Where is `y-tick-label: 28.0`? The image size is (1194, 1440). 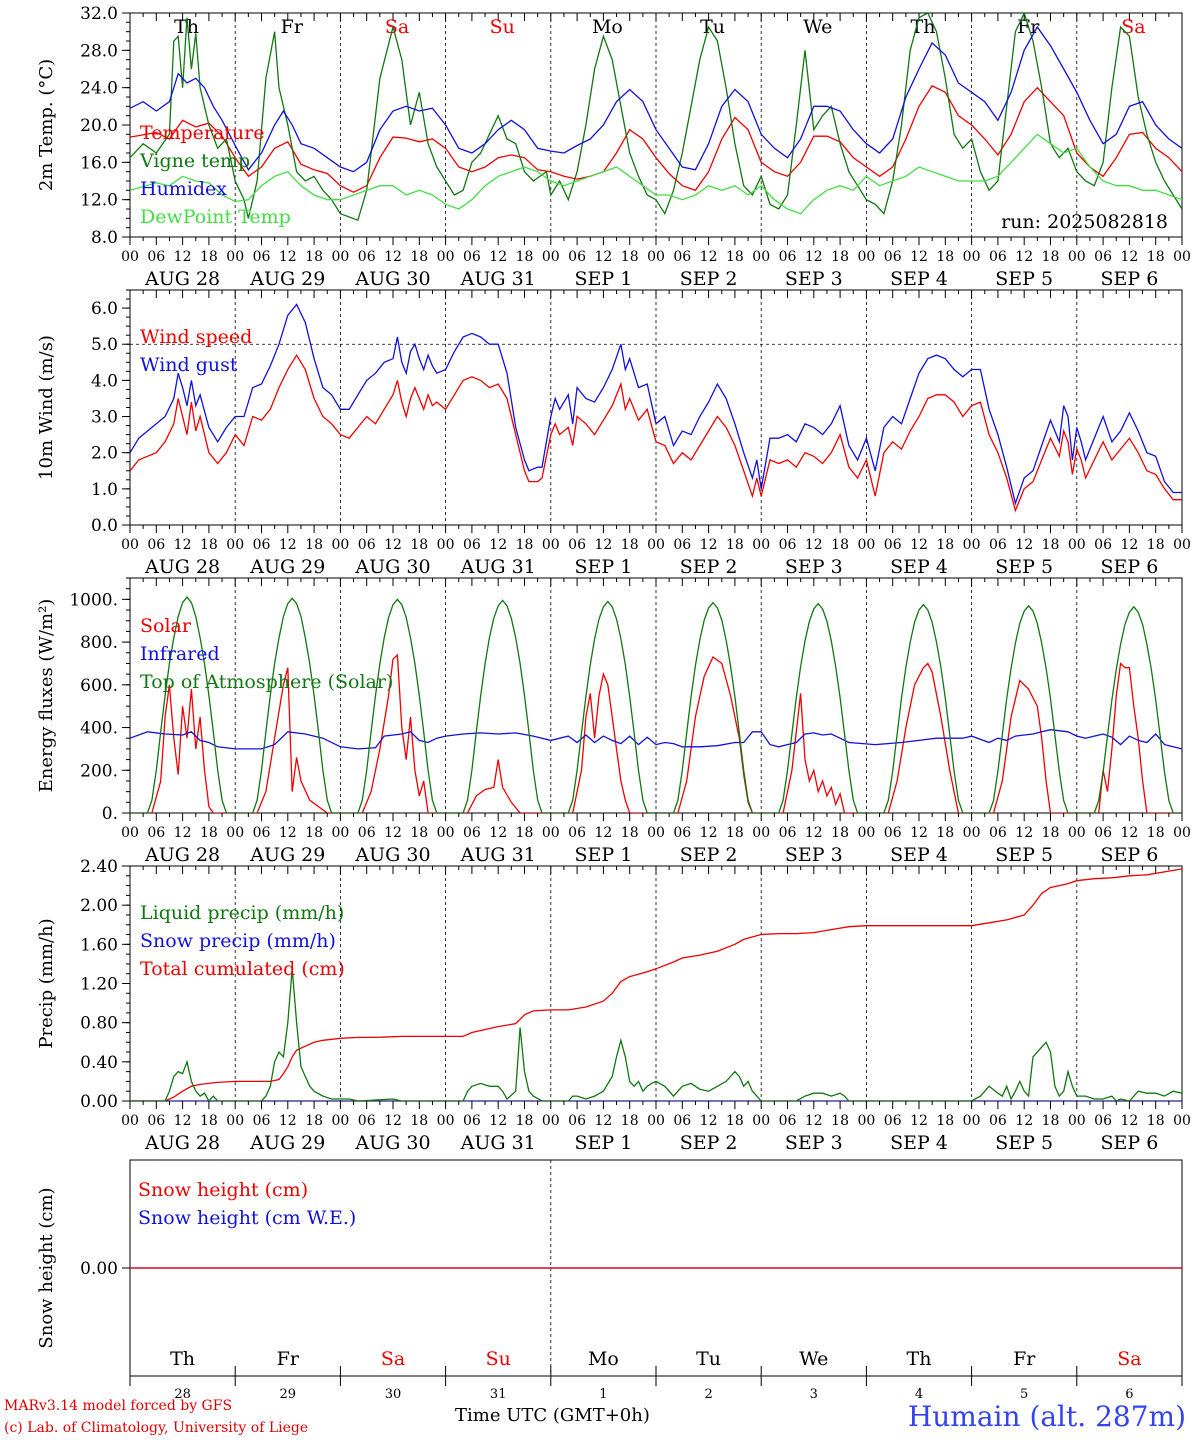
y-tick-label: 28.0 is located at coordinates (99, 51).